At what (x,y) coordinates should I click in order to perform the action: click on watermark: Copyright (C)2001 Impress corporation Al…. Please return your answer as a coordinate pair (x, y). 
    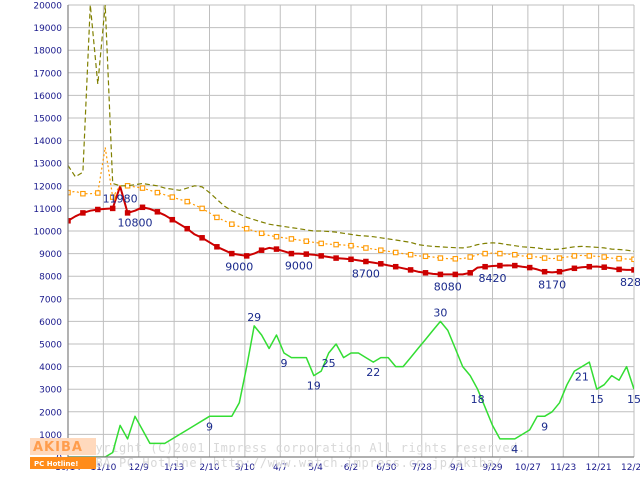
    Looking at the image, I should click on (299, 455).